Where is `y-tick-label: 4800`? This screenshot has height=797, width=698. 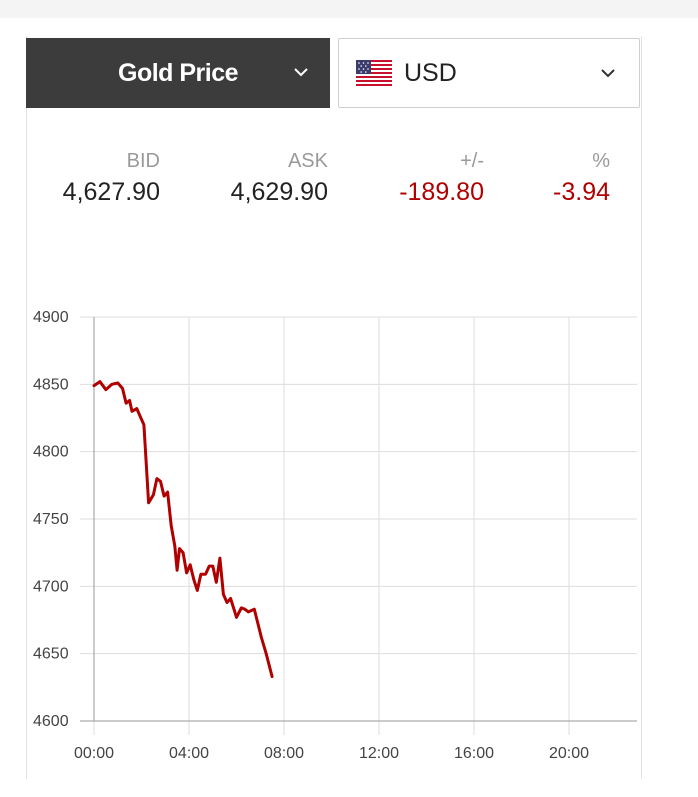 y-tick-label: 4800 is located at coordinates (51, 452).